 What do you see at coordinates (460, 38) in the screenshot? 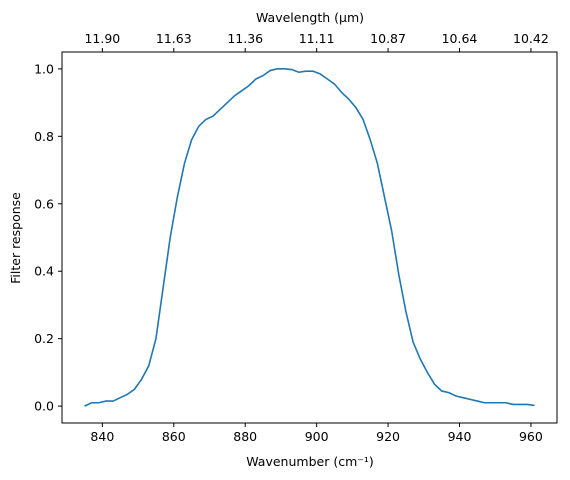
I see `x2-tick-label: 10.64` at bounding box center [460, 38].